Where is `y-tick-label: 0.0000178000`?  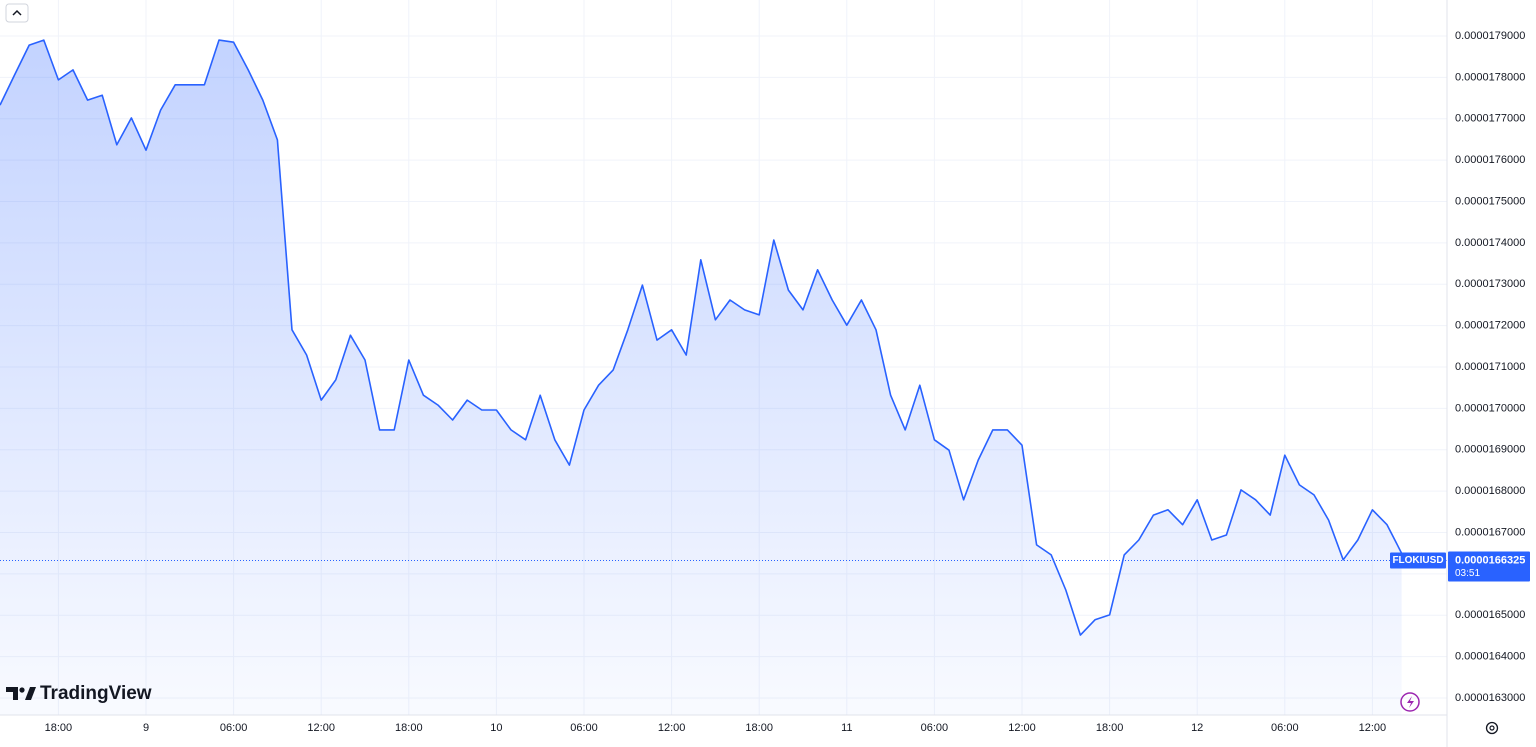 y-tick-label: 0.0000178000 is located at coordinates (1490, 77).